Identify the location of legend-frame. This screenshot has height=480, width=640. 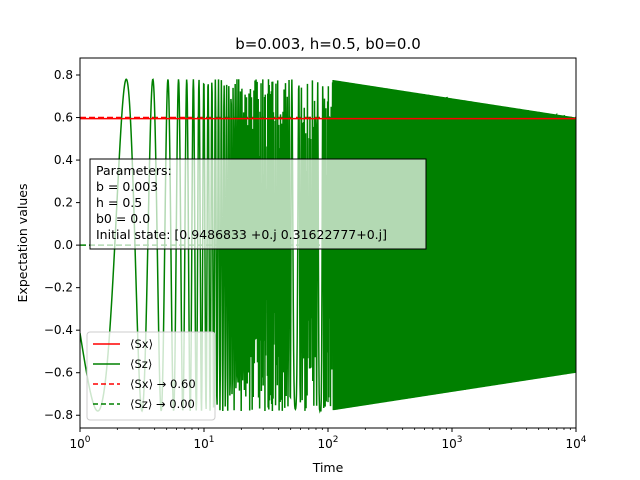
(151, 376).